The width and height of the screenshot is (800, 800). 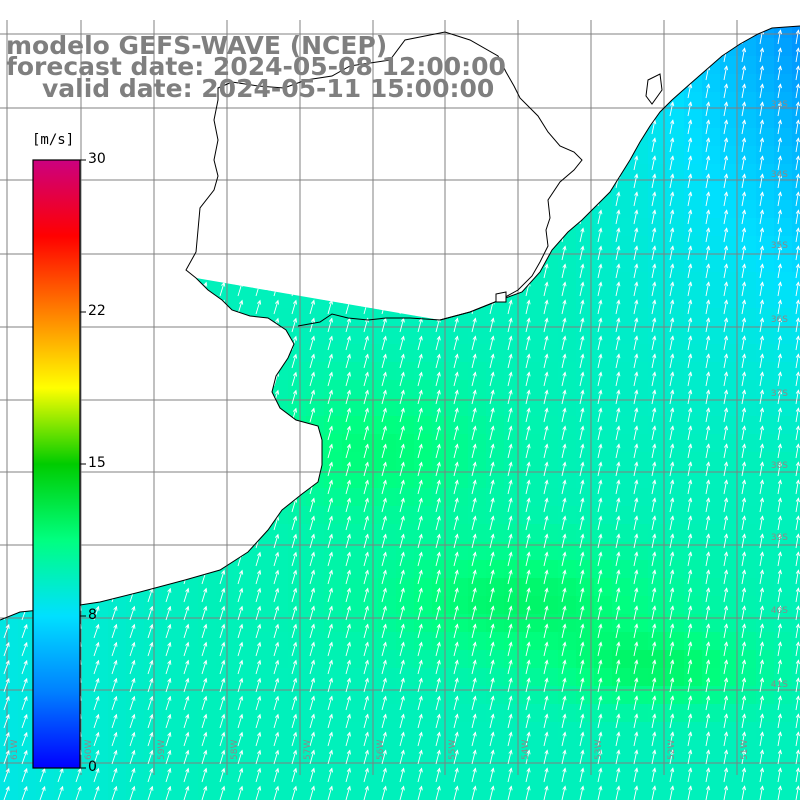 I want to click on lon-label: 56W, so click(x=381, y=749).